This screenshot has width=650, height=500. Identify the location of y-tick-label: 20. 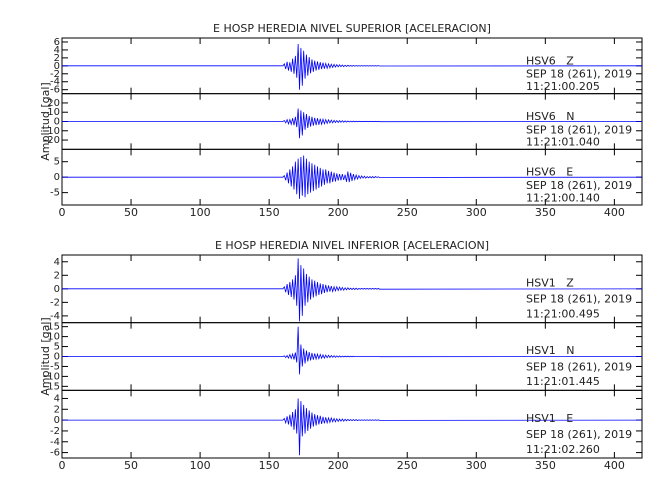
(53, 103).